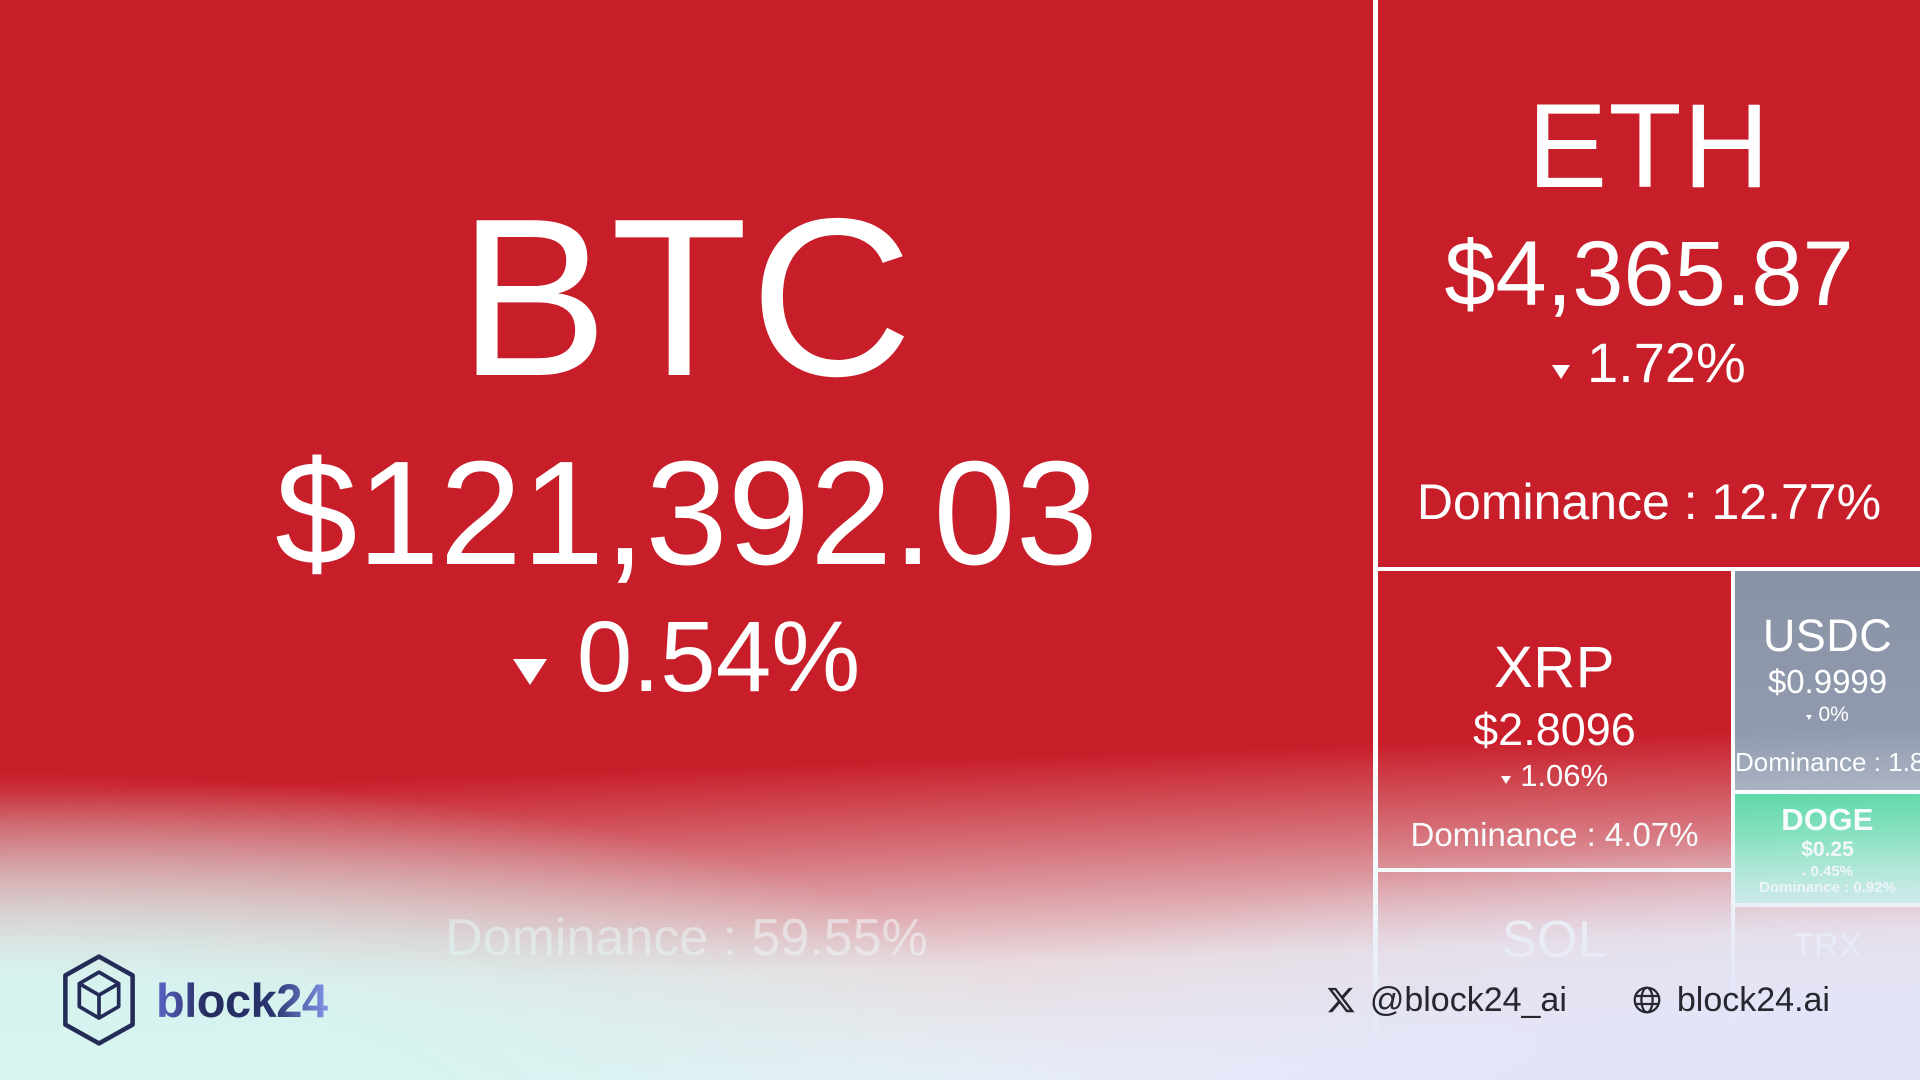 The height and width of the screenshot is (1080, 1920). Describe the element at coordinates (1827, 871) in the screenshot. I see `doge-change: 0.45%` at that location.